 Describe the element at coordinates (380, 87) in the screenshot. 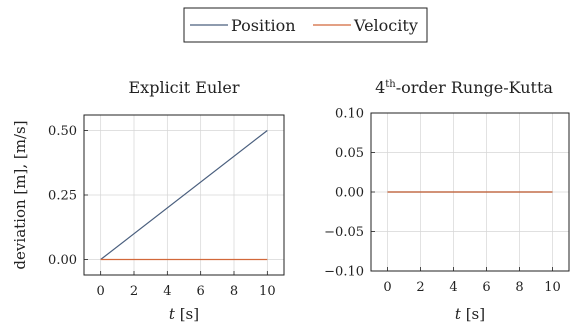

I see `title-main: 4` at that location.